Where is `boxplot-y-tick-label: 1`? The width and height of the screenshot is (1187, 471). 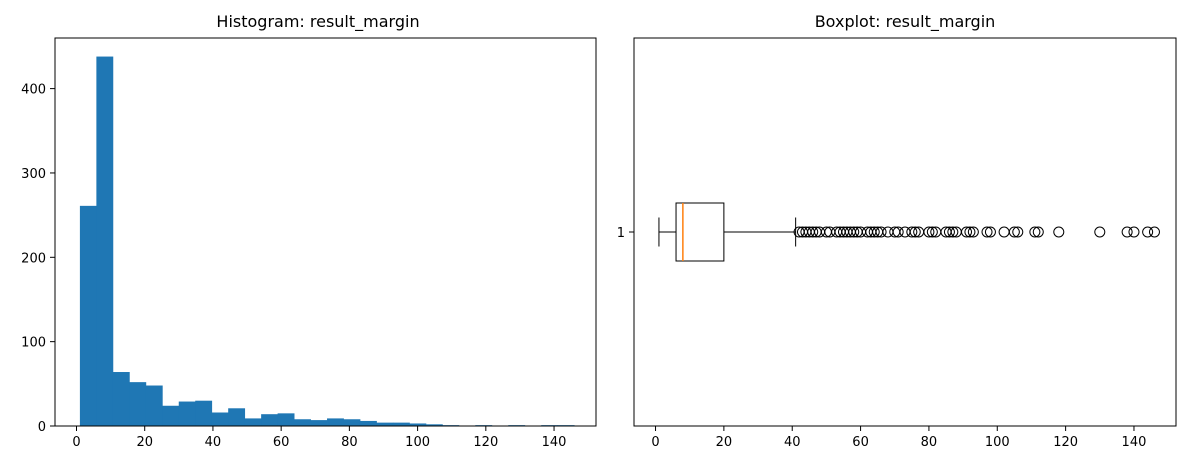
boxplot-y-tick-label: 1 is located at coordinates (621, 233).